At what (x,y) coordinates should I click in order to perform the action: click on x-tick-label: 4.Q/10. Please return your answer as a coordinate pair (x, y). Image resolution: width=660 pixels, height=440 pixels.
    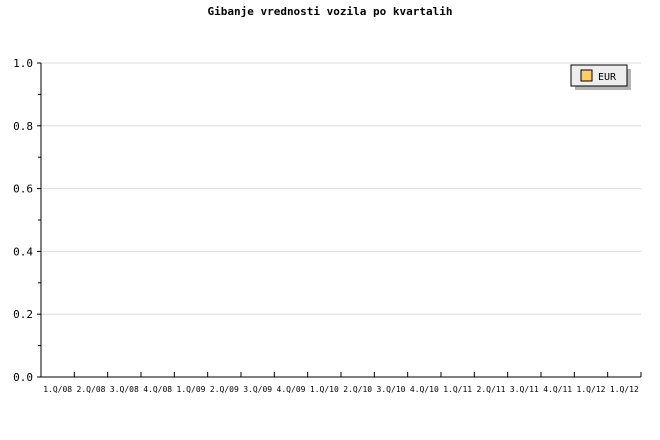
    Looking at the image, I should click on (424, 389).